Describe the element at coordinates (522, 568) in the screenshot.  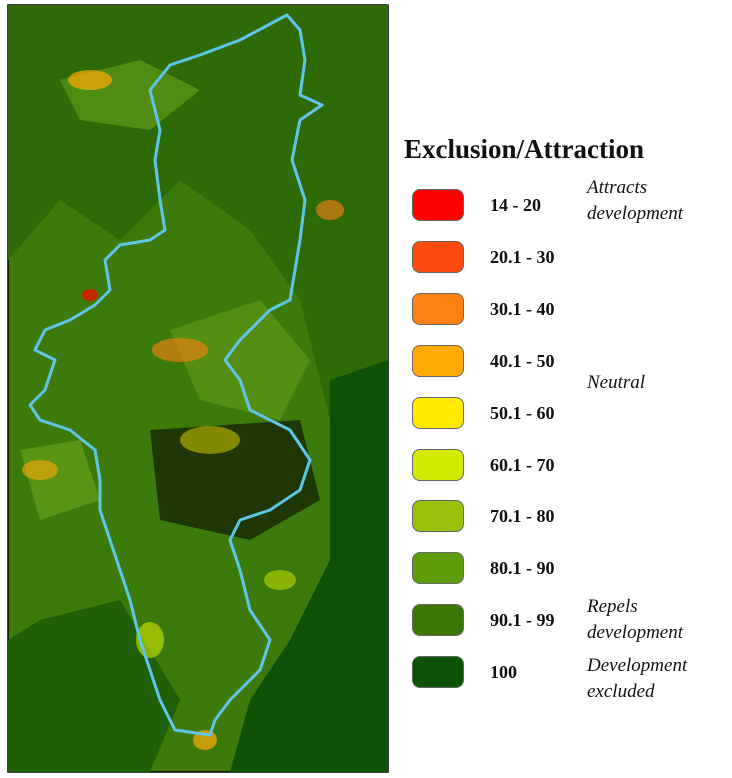
I see `legend-label: 80.1 - 90` at that location.